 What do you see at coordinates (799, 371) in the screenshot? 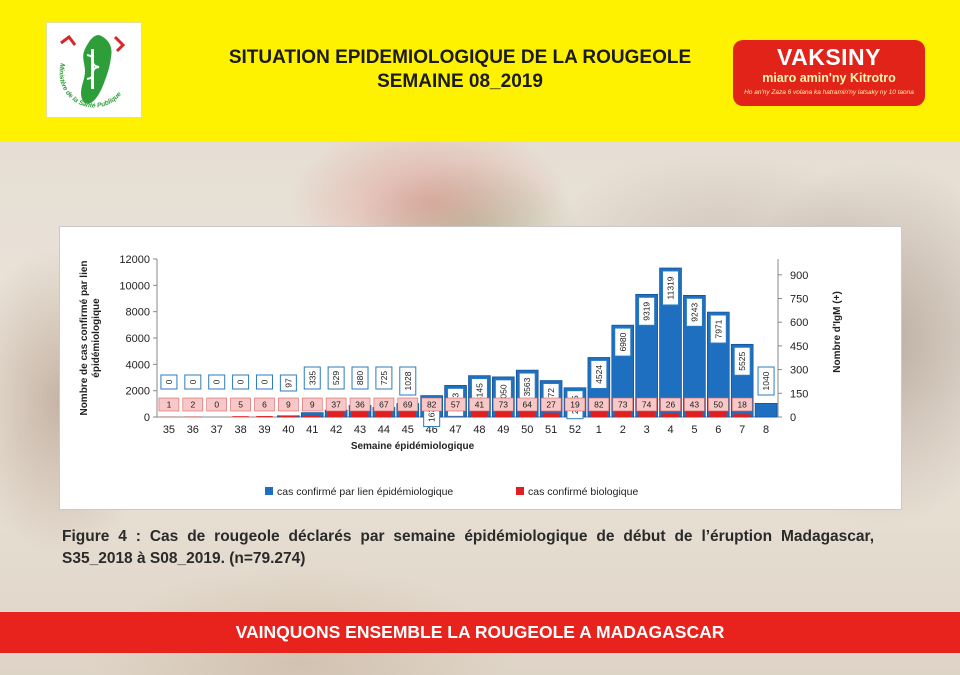
I see `y-tick-label-right: 300` at bounding box center [799, 371].